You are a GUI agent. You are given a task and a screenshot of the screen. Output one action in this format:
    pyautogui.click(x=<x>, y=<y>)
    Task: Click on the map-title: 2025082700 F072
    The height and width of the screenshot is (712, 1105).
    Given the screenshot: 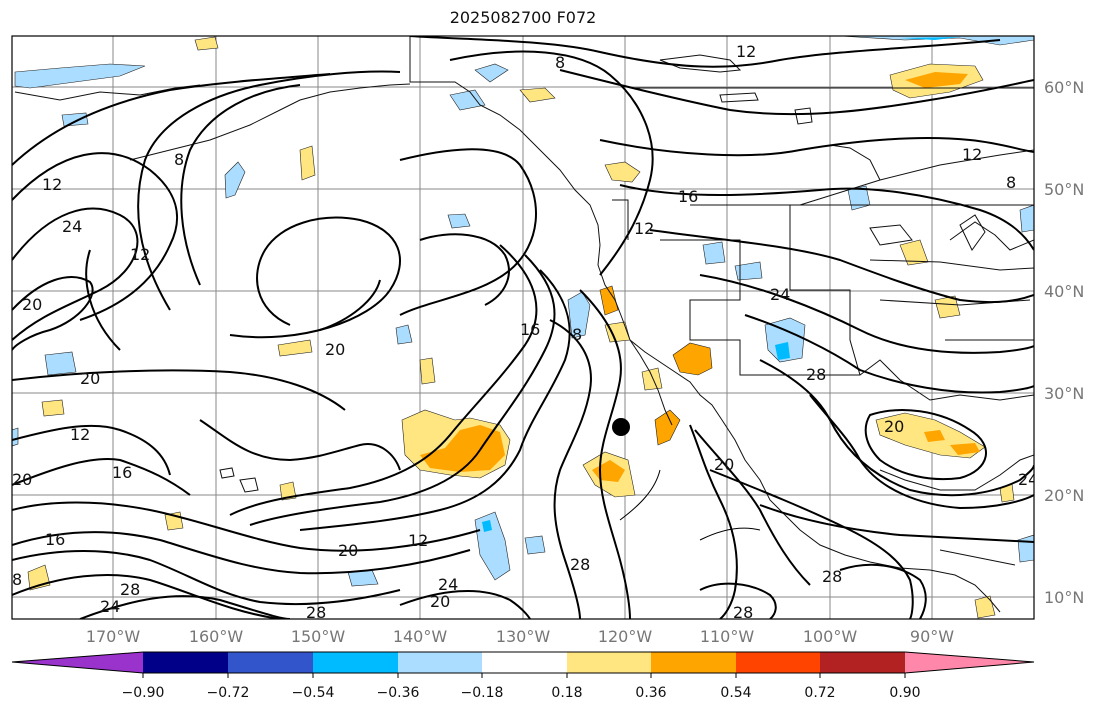 What is the action you would take?
    pyautogui.click(x=523, y=17)
    